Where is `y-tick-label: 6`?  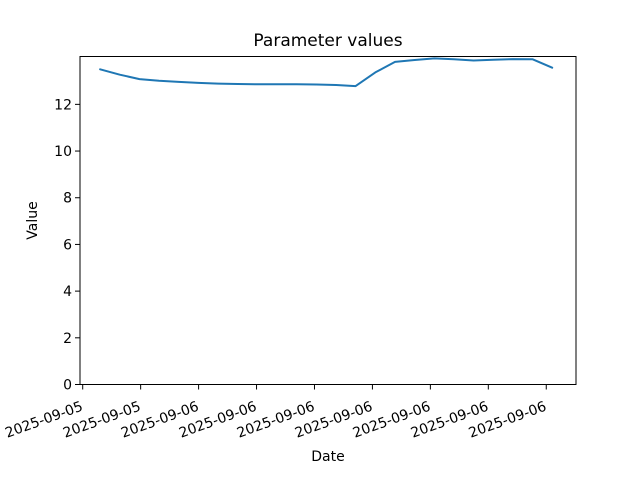
y-tick-label: 6 is located at coordinates (67, 245).